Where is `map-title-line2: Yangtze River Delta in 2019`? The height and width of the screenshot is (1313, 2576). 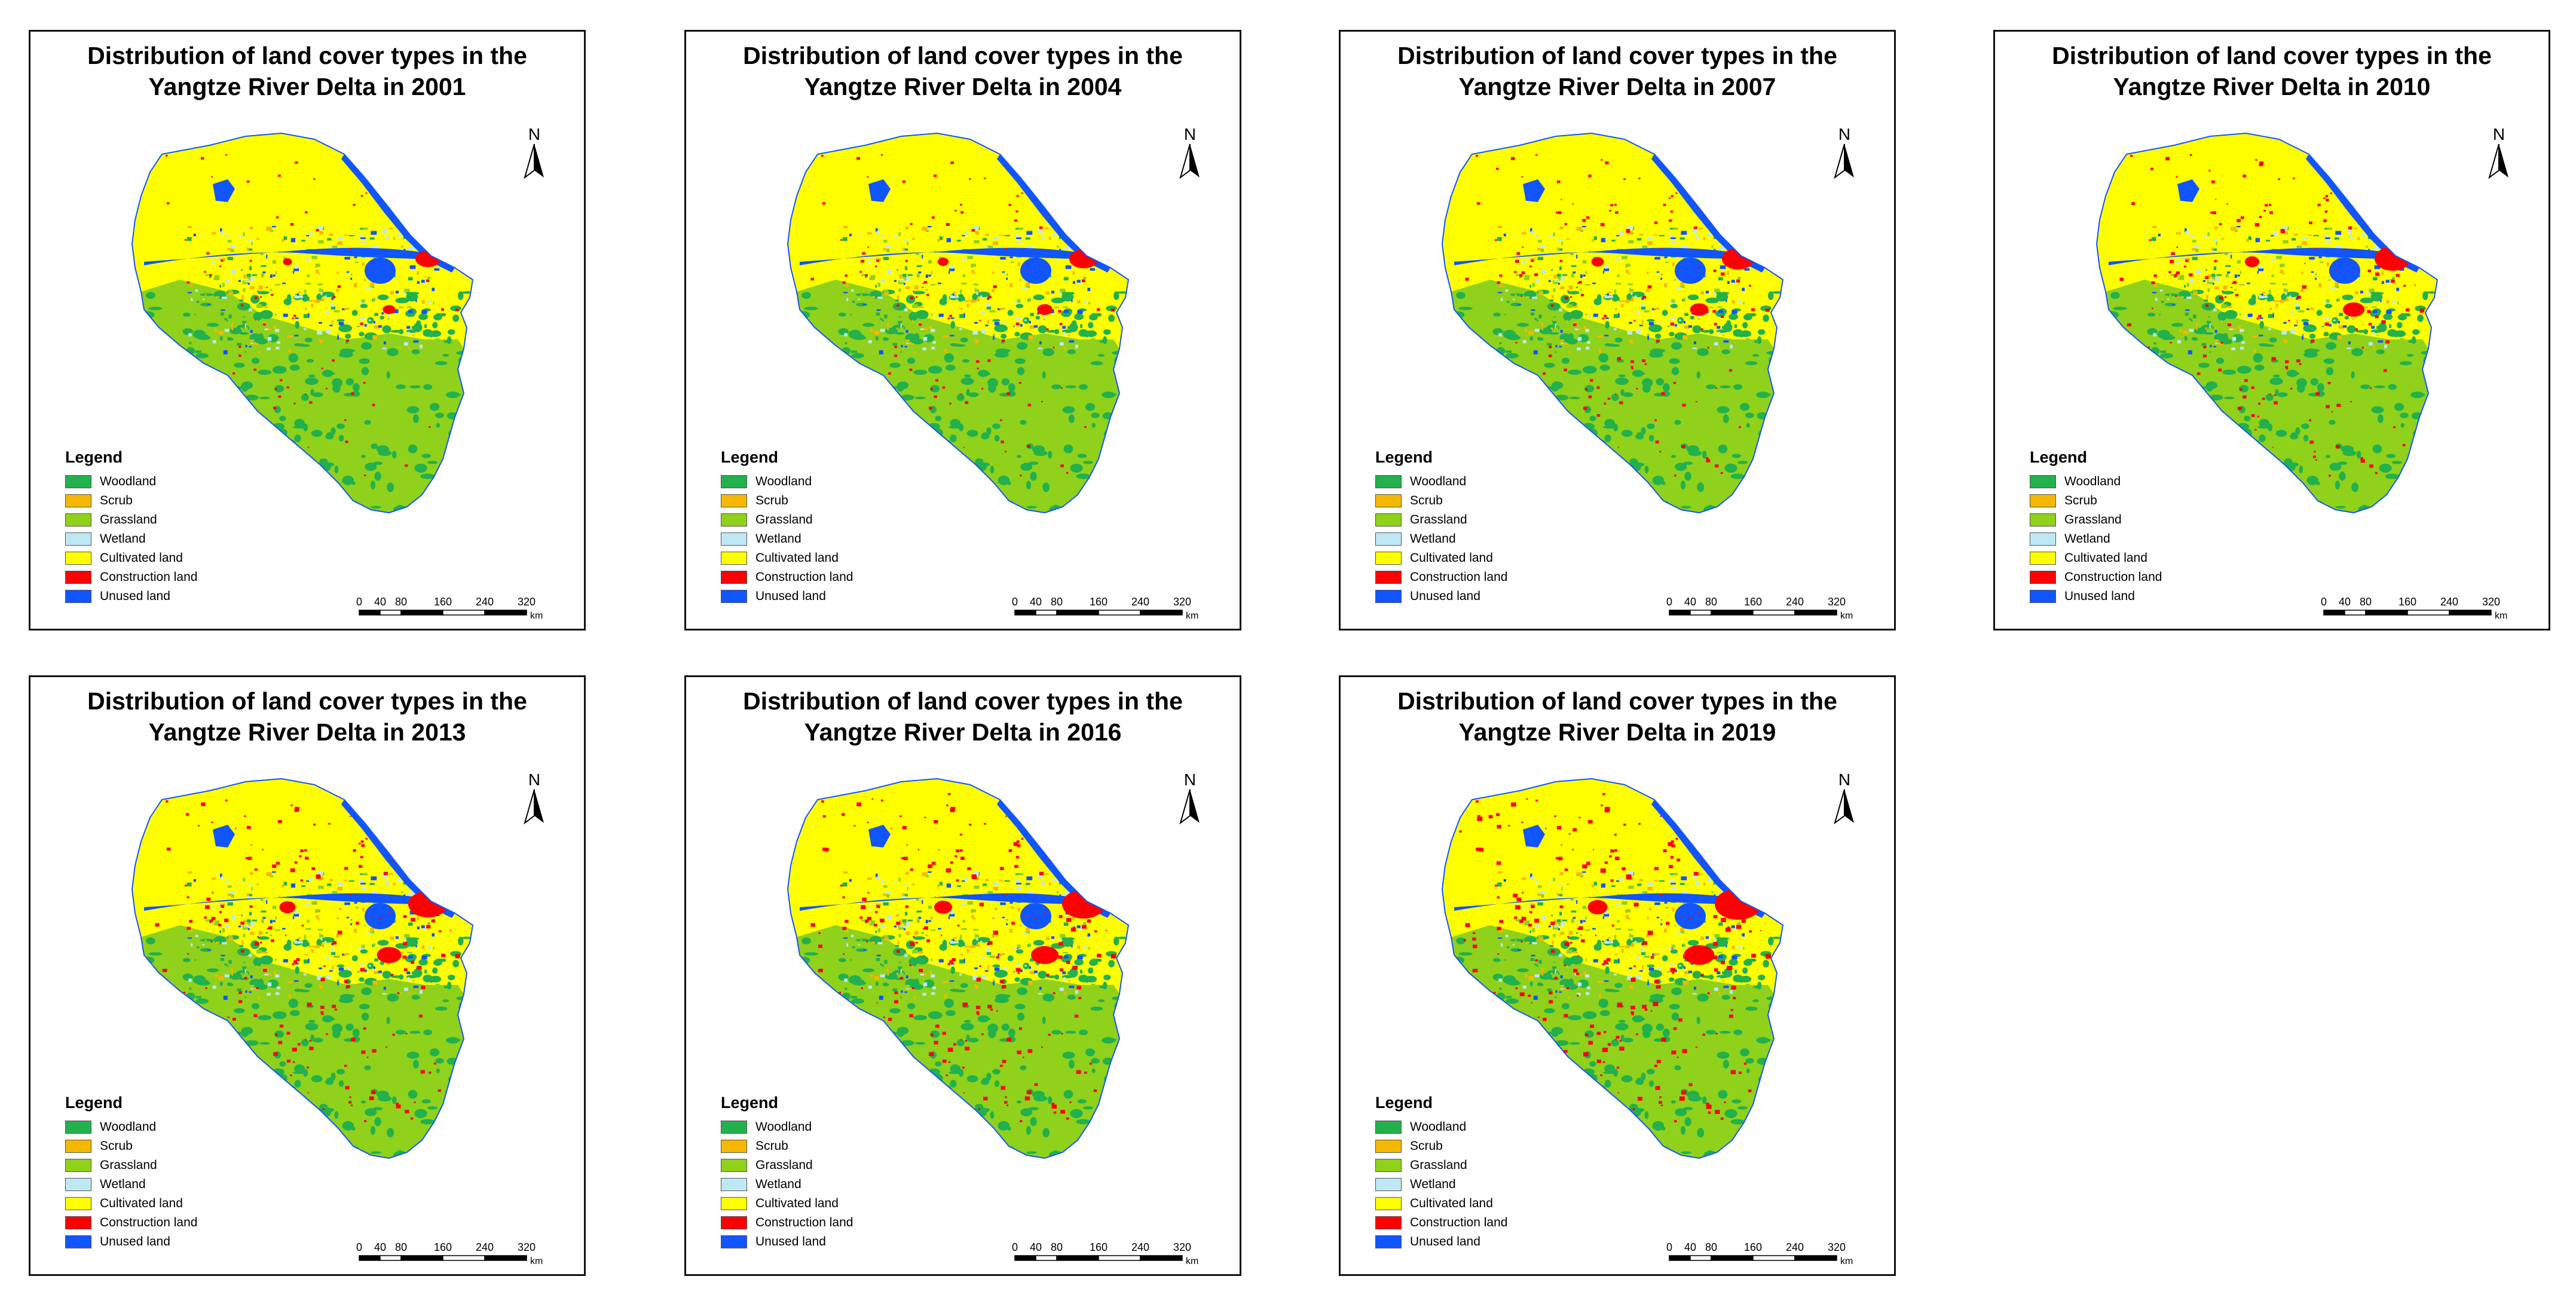 map-title-line2: Yangtze River Delta in 2019 is located at coordinates (1617, 732).